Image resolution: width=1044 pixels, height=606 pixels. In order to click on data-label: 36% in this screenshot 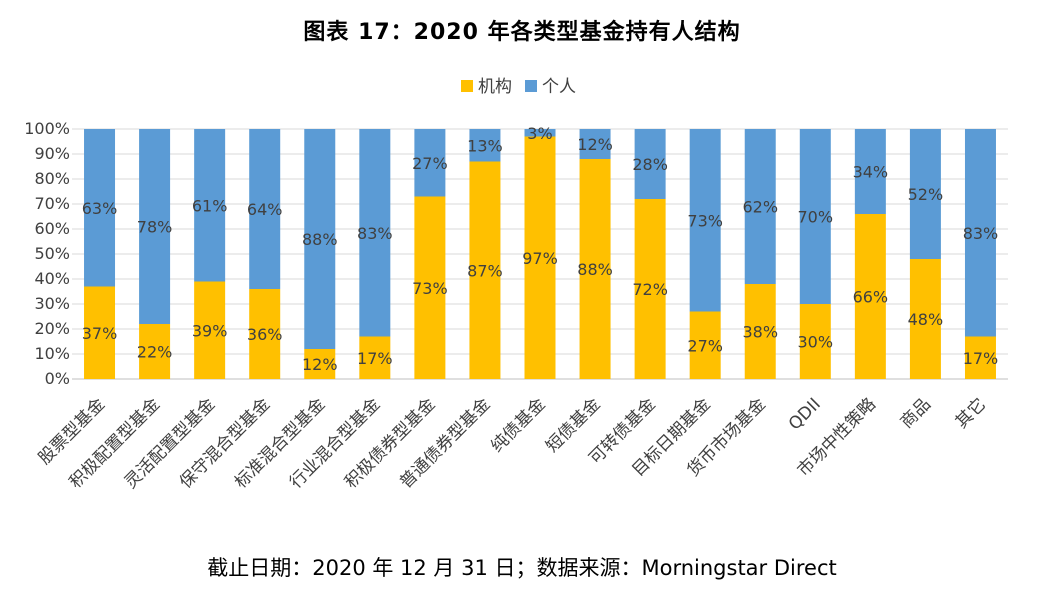, I will do `click(265, 334)`.